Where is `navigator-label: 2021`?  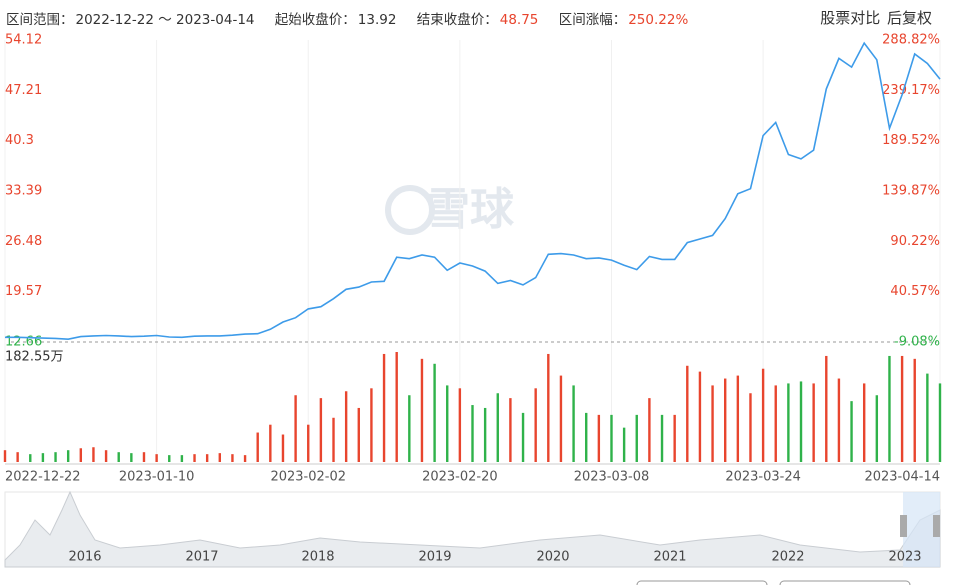
navigator-label: 2021 is located at coordinates (669, 557).